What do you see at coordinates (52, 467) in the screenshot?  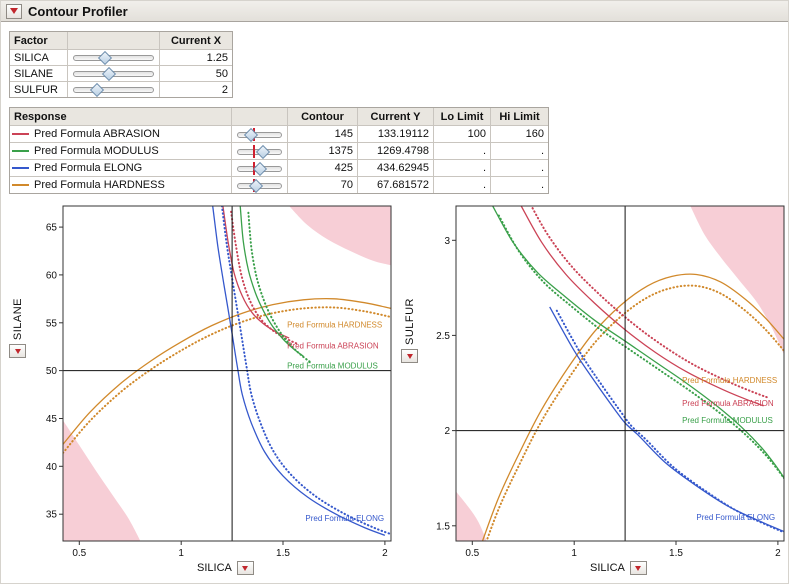 I see `svg-text: 40` at bounding box center [52, 467].